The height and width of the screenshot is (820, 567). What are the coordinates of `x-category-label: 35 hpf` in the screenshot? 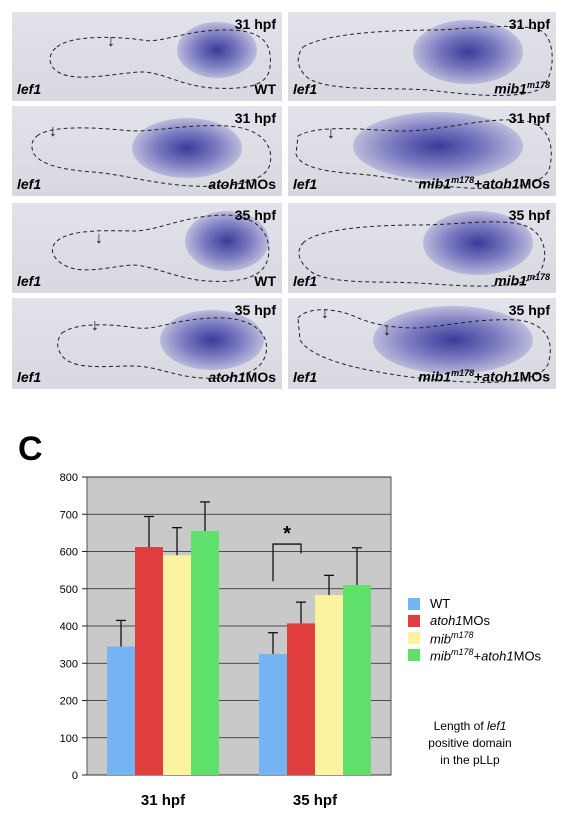 It's located at (315, 800).